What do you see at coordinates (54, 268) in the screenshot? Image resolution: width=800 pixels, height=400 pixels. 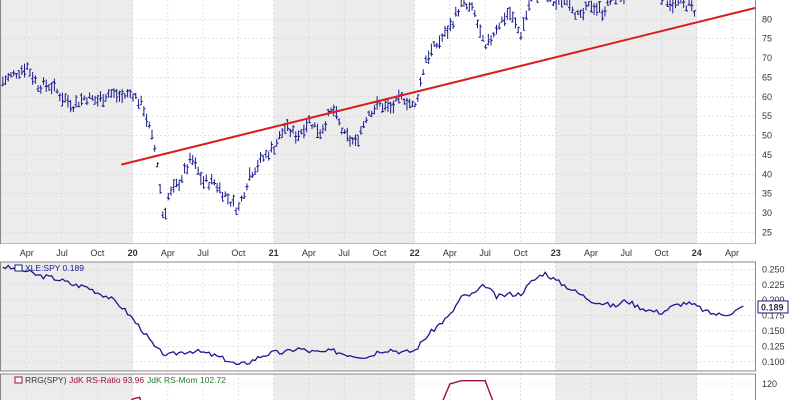 I see `ratio-legend-label: XLE:SPY 0.189` at bounding box center [54, 268].